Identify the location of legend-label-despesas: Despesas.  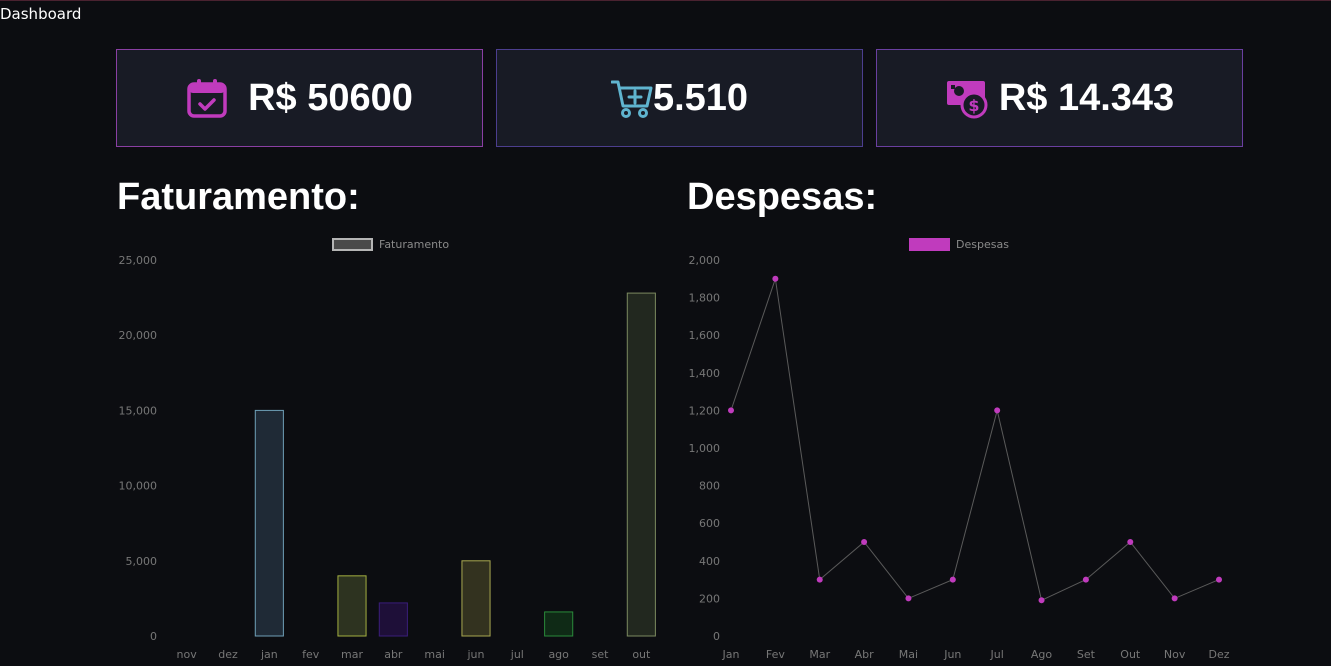
(982, 244).